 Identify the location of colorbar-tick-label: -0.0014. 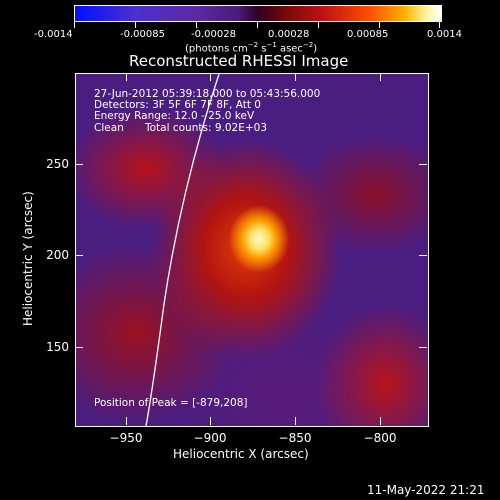
(53, 34).